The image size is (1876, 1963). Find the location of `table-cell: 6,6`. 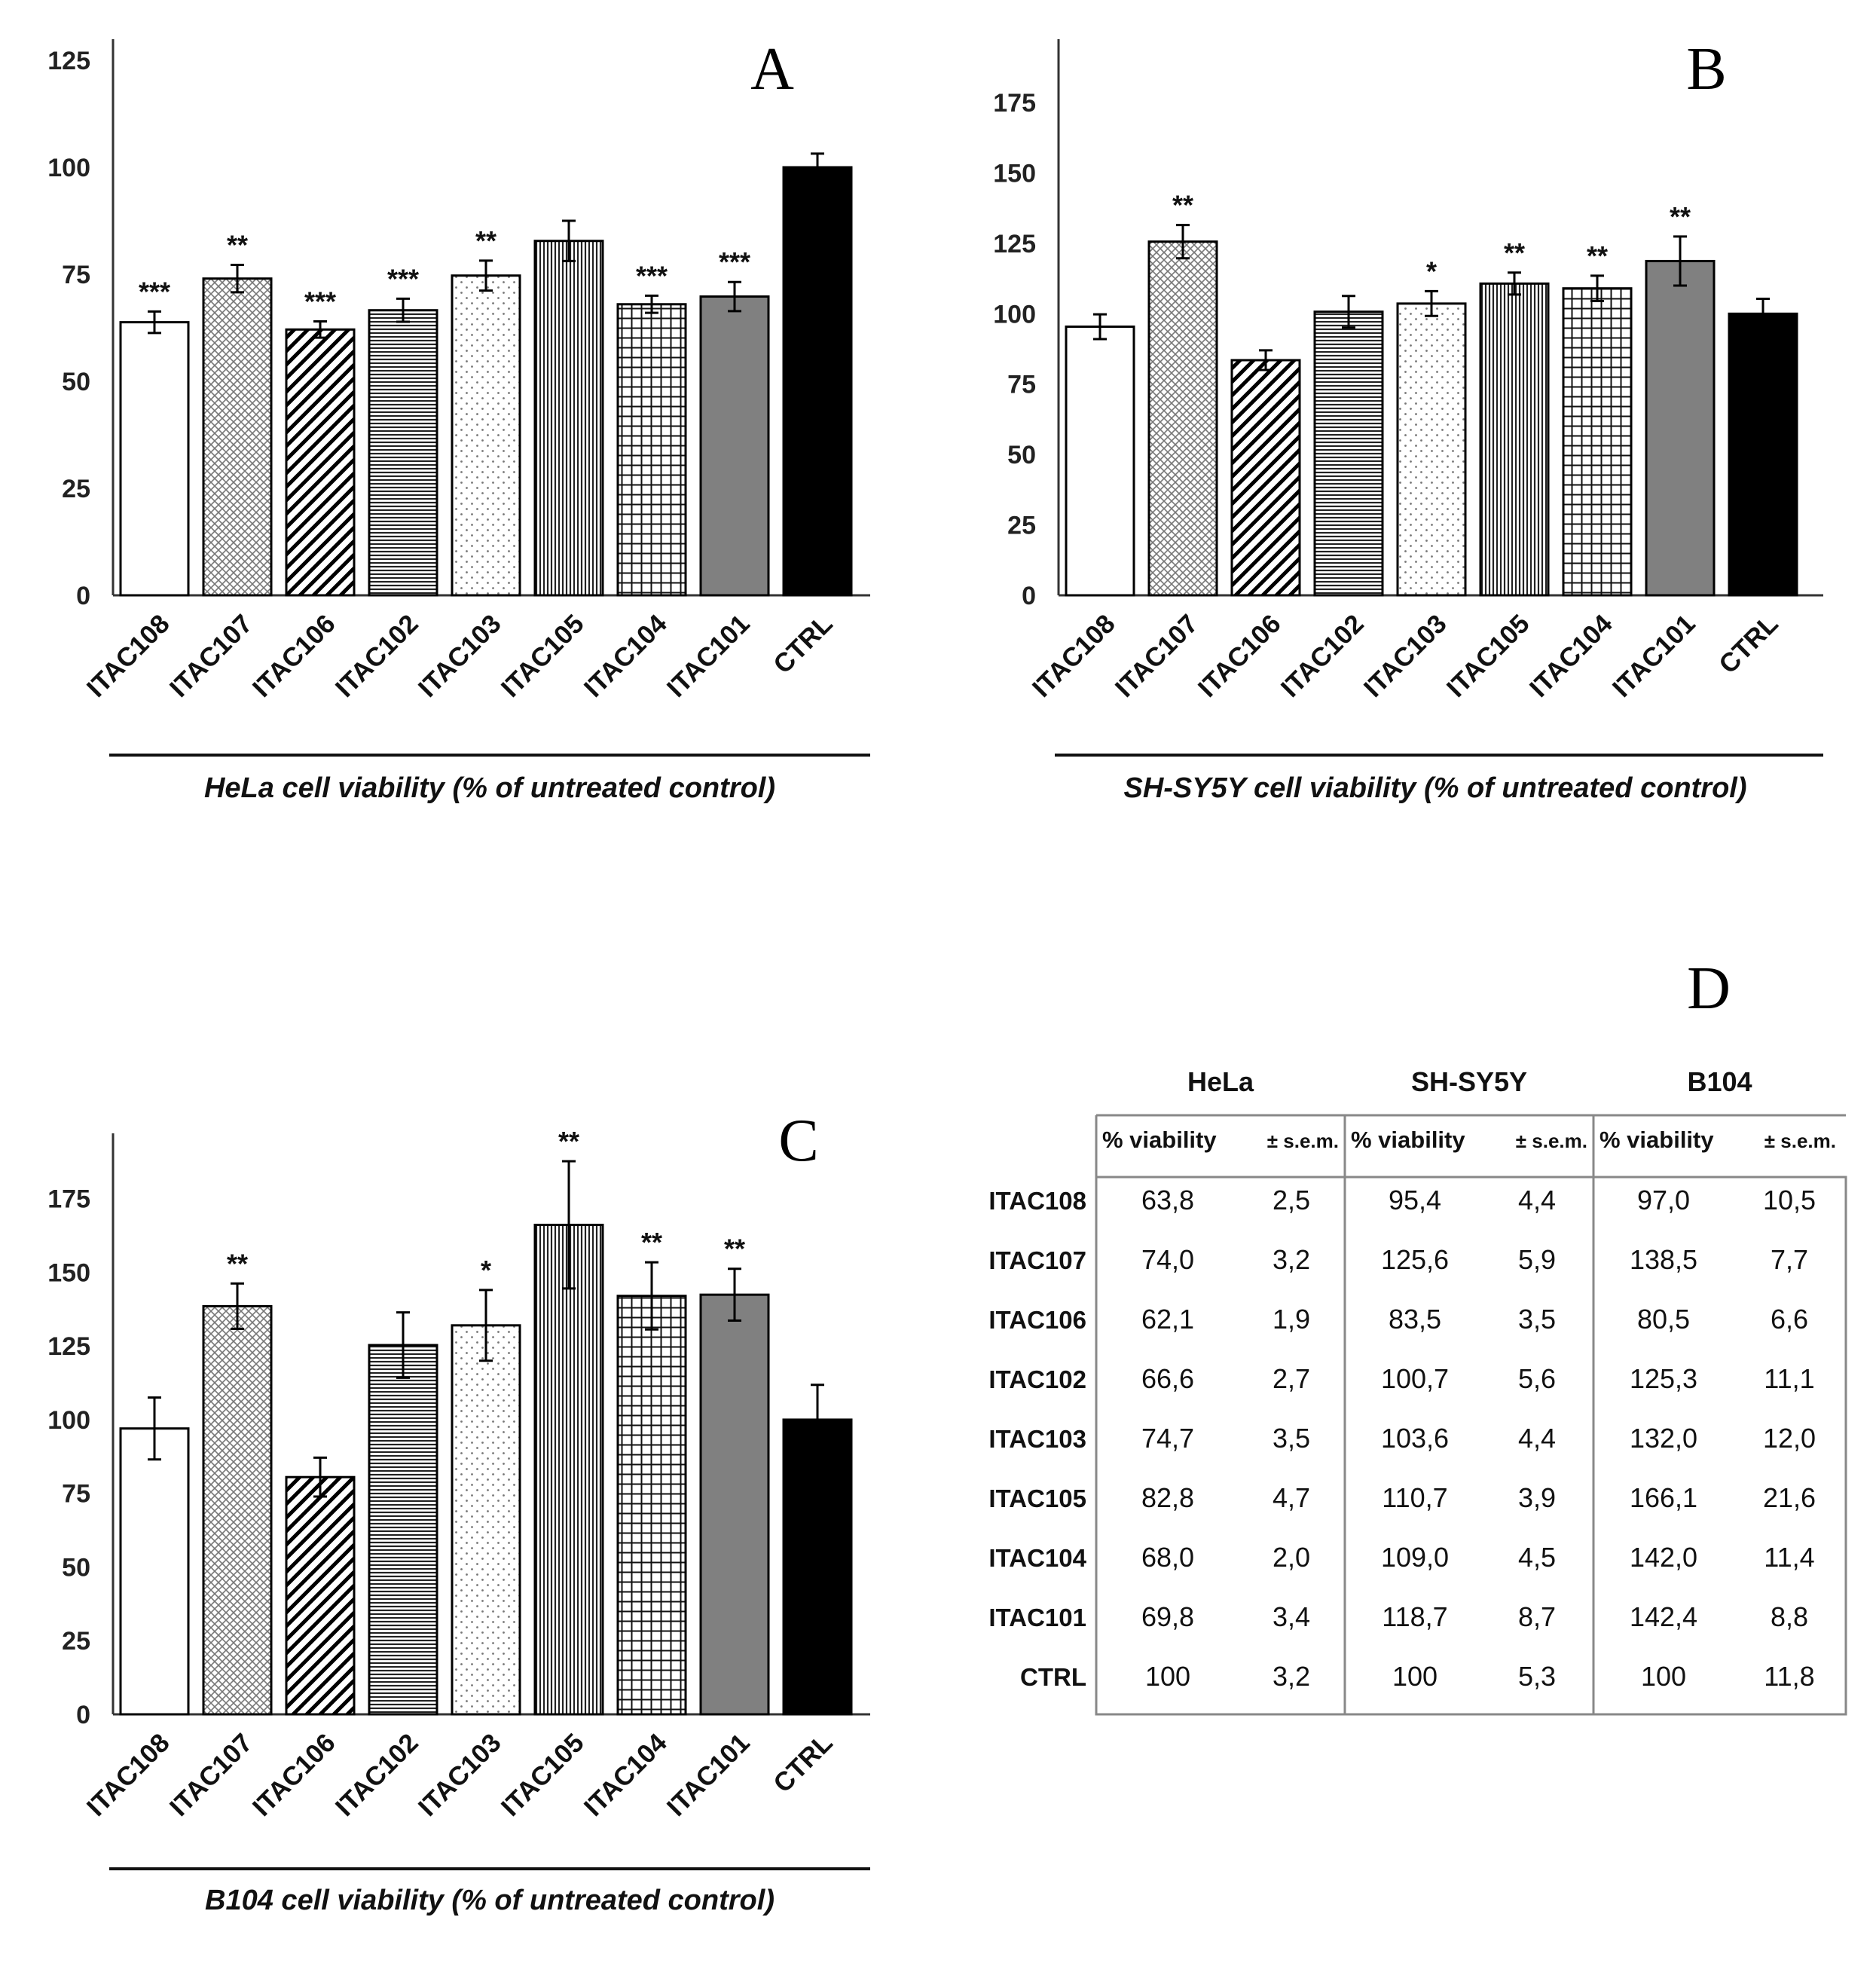

table-cell: 6,6 is located at coordinates (1789, 1319).